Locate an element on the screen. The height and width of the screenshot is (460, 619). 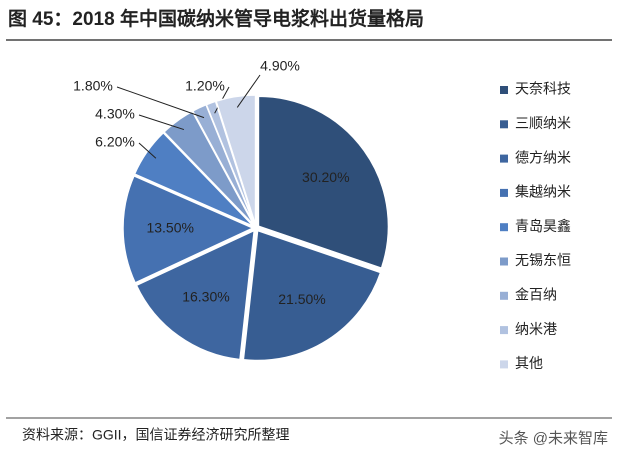
data-label: 16.30% is located at coordinates (205, 296).